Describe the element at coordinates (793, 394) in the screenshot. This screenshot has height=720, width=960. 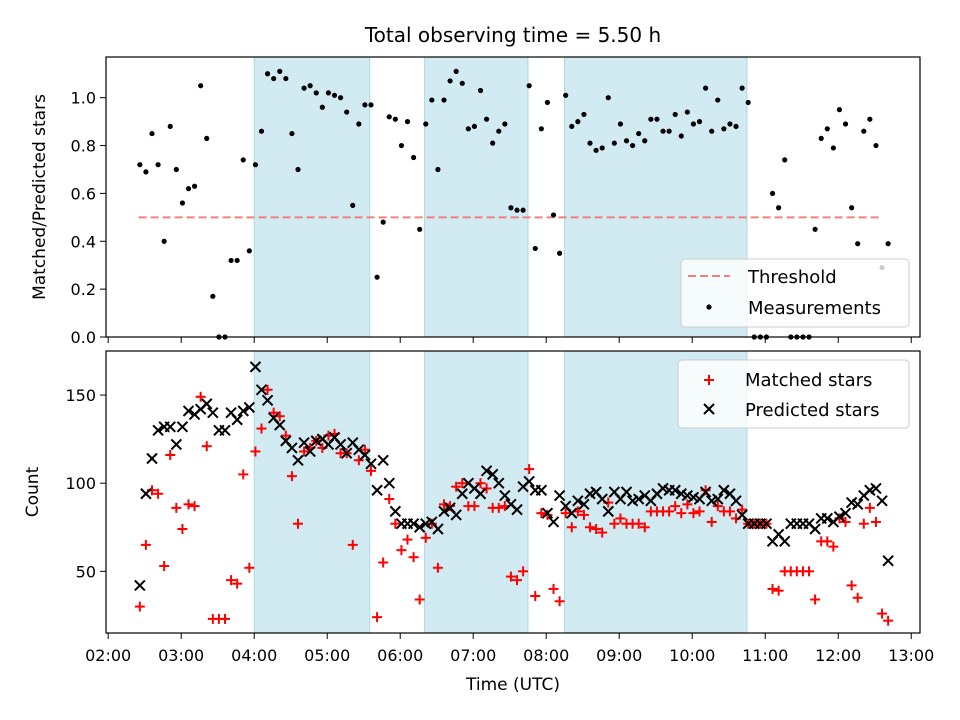
I see `bottom-legend-box` at that location.